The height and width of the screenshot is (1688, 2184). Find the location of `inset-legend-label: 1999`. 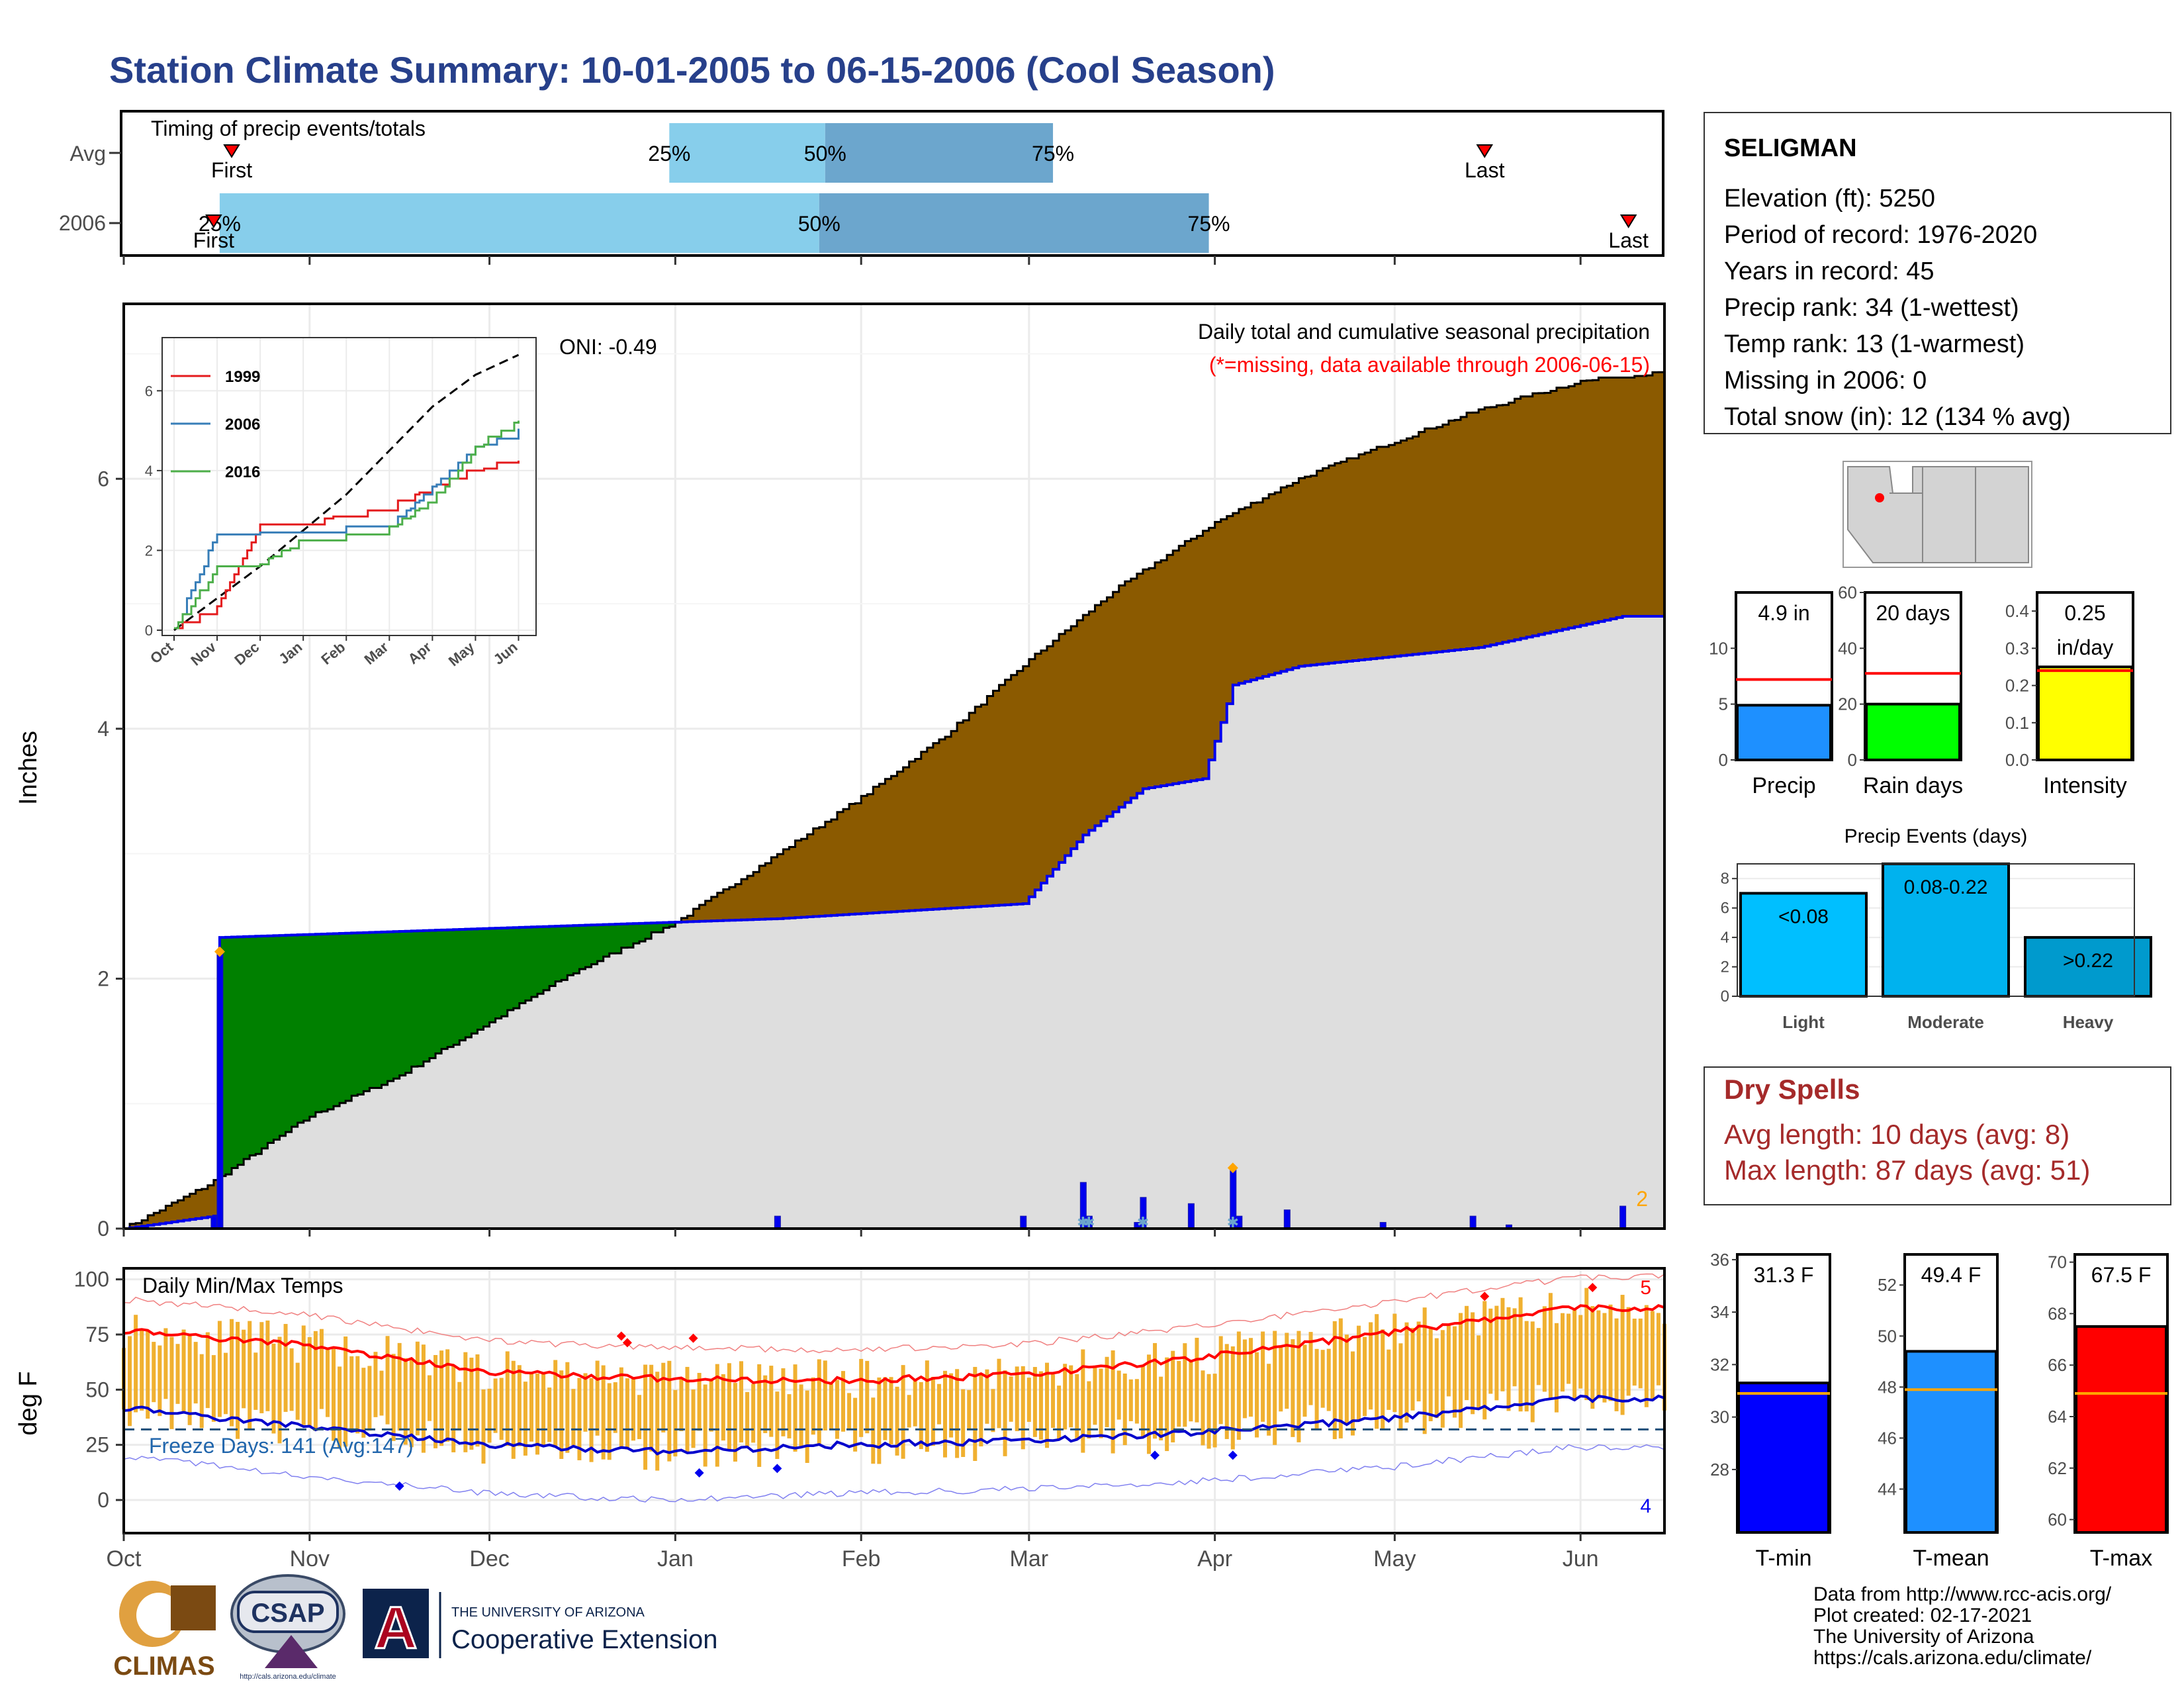

inset-legend-label: 1999 is located at coordinates (242, 377).